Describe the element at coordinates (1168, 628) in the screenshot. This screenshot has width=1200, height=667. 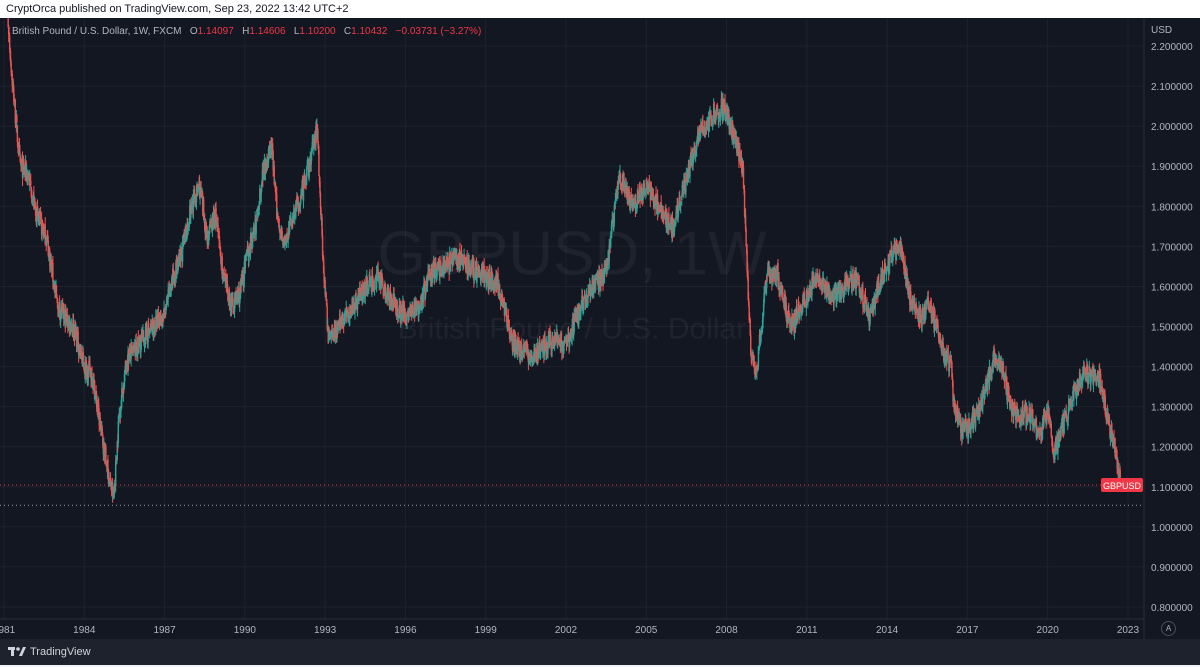
I see `auto-scale-button: A` at that location.